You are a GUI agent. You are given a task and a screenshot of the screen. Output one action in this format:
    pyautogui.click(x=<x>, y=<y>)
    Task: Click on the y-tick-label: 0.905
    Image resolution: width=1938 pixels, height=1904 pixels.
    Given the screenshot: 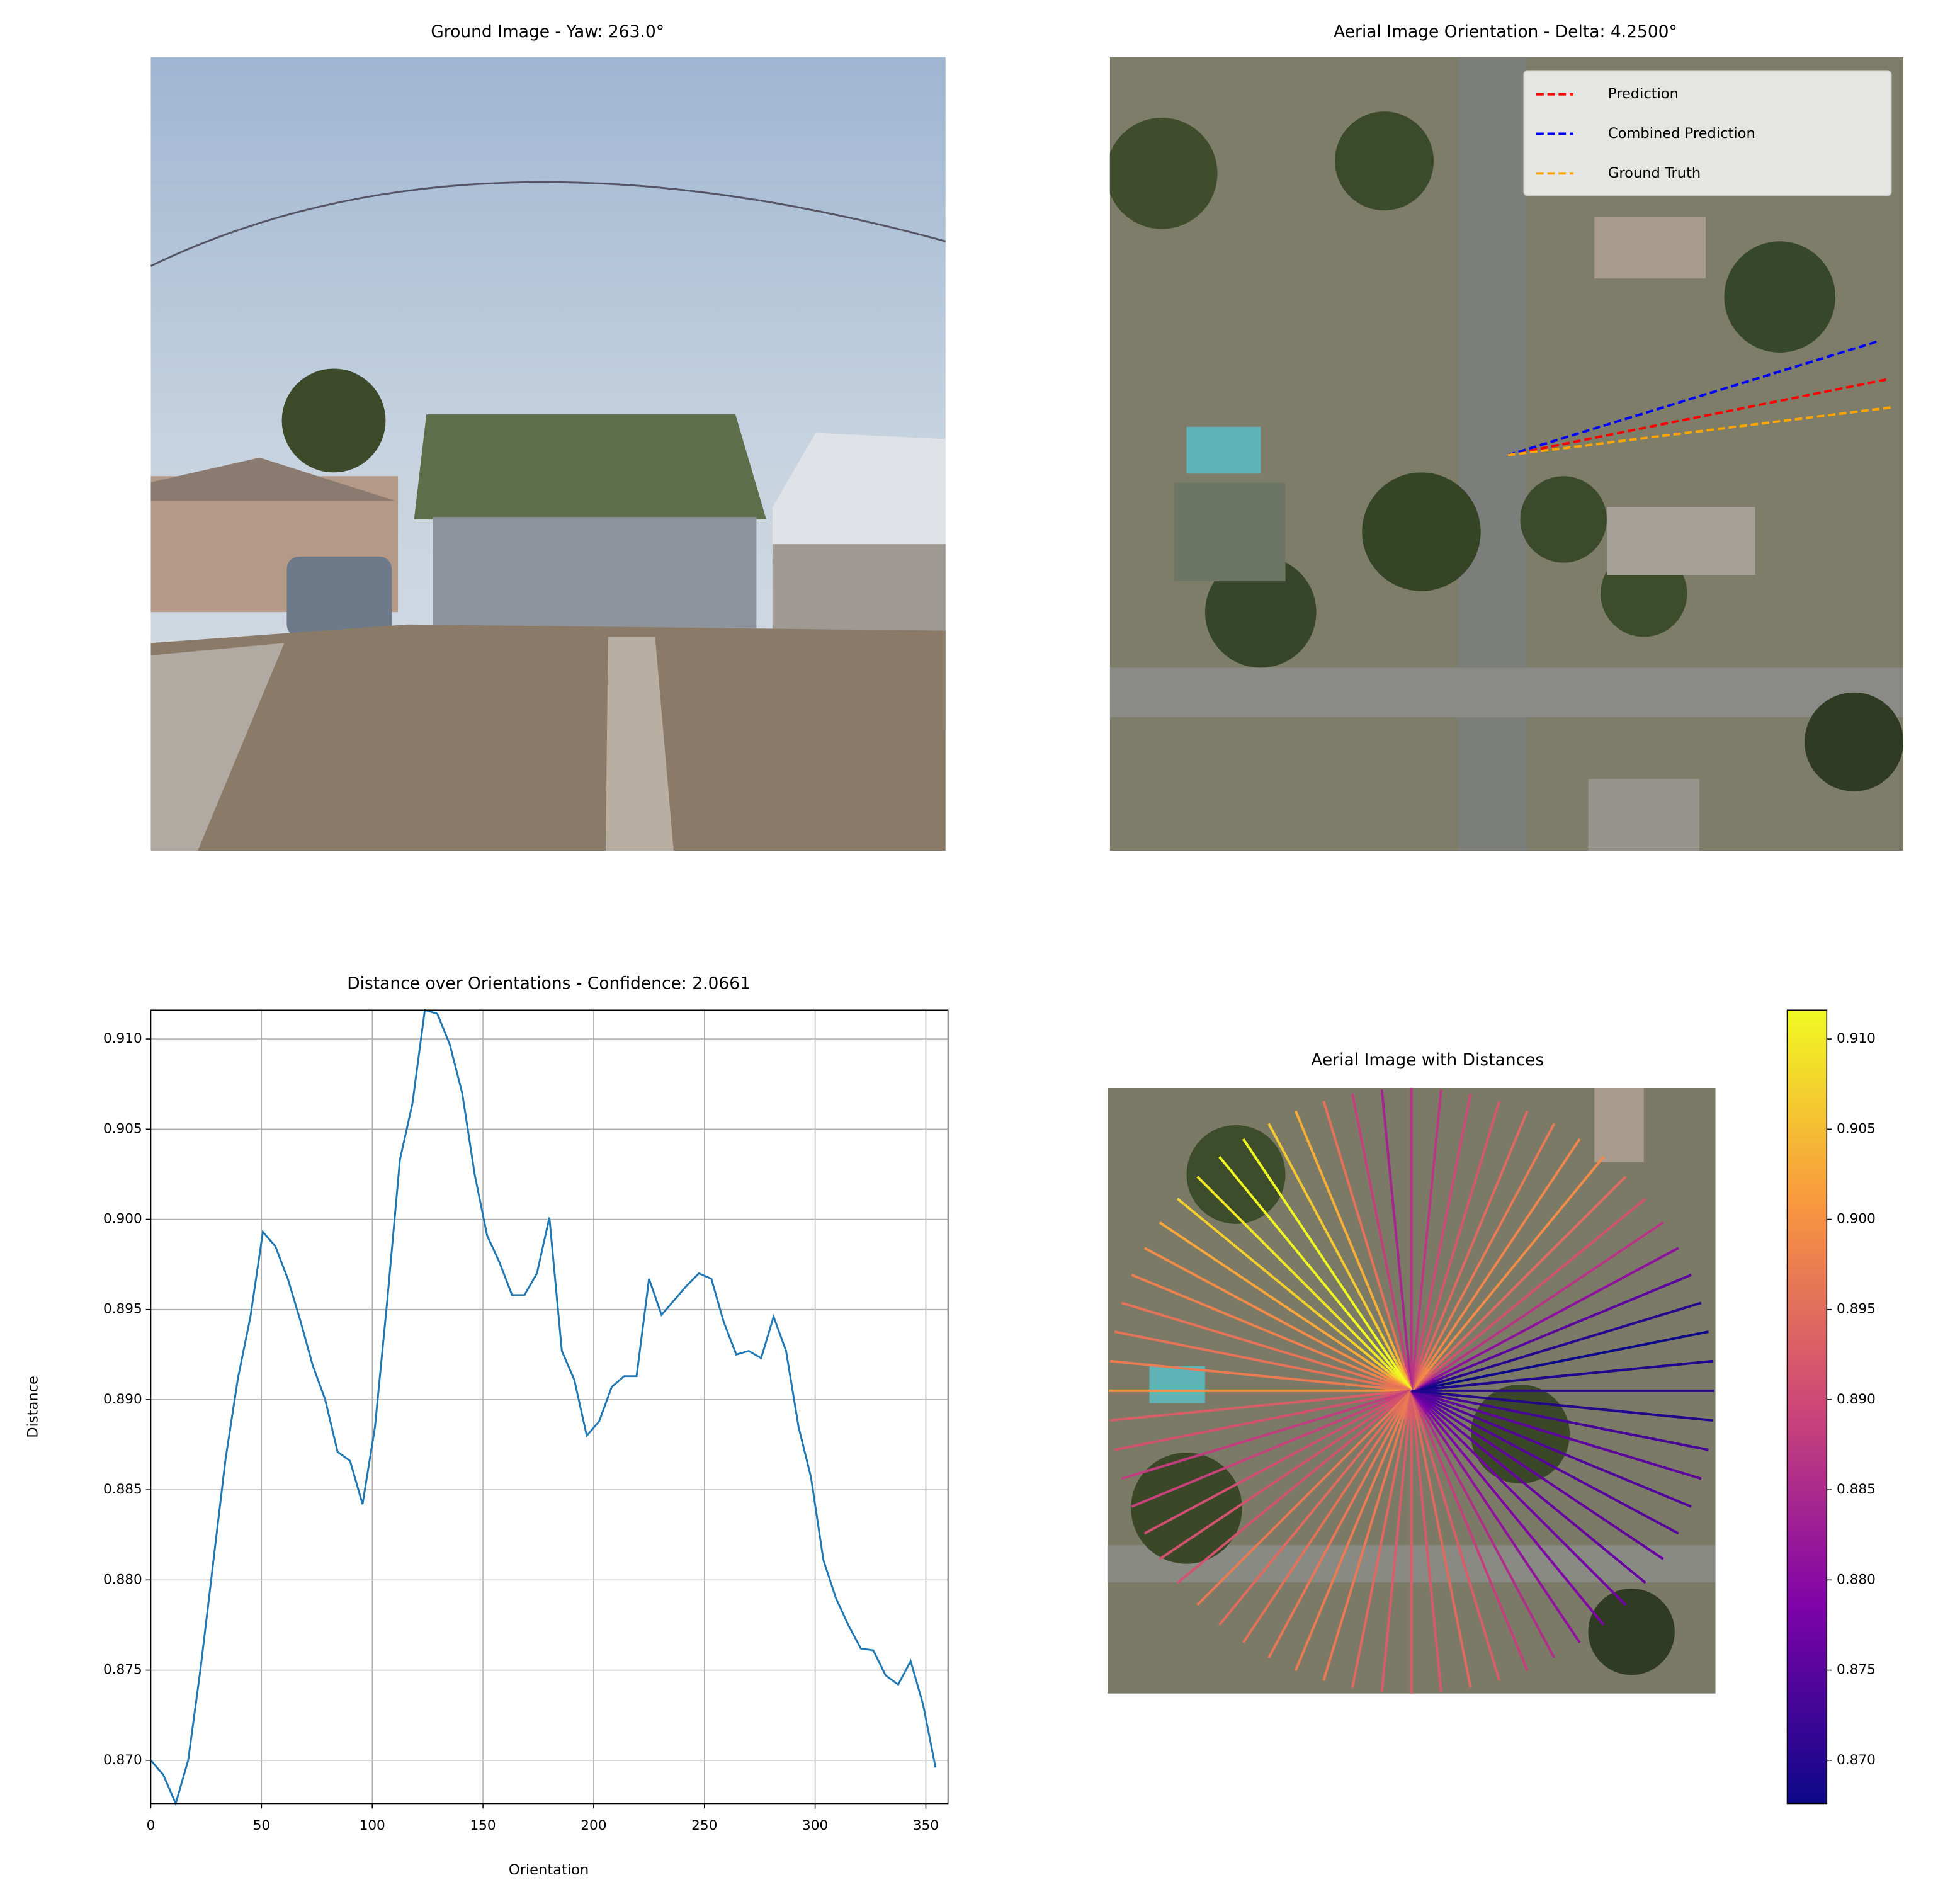 What is the action you would take?
    pyautogui.click(x=122, y=1128)
    